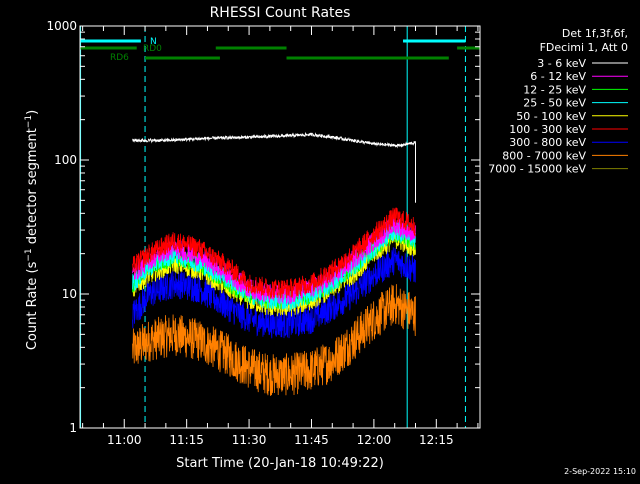  Describe the element at coordinates (119, 58) in the screenshot. I see `flag-label-rd6: RD6` at that location.